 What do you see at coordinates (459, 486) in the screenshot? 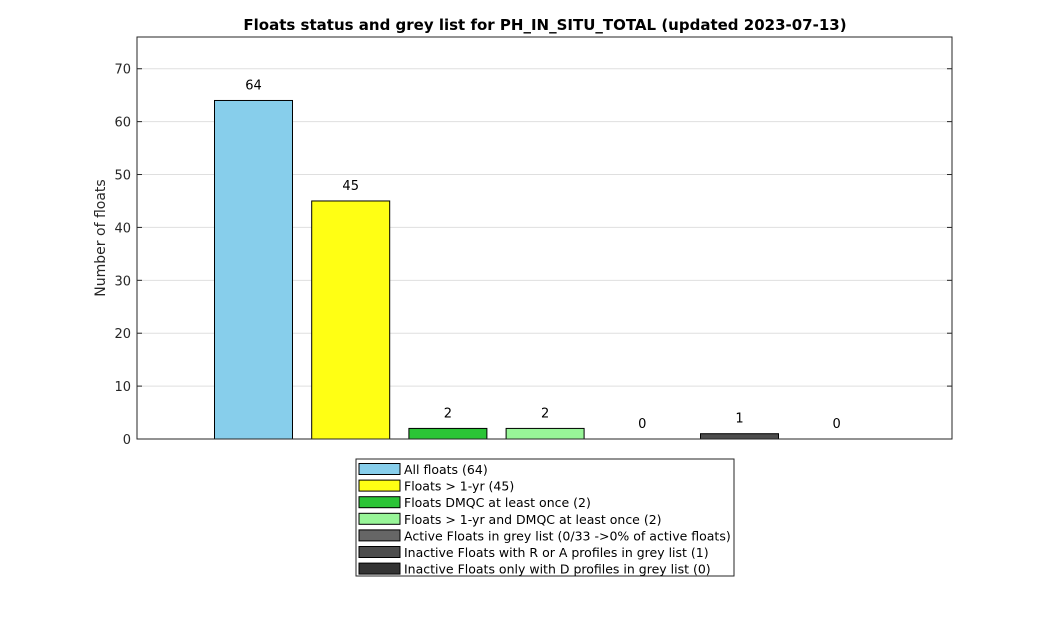
I see `legend-entry: Floats > 1-yr (45)` at bounding box center [459, 486].